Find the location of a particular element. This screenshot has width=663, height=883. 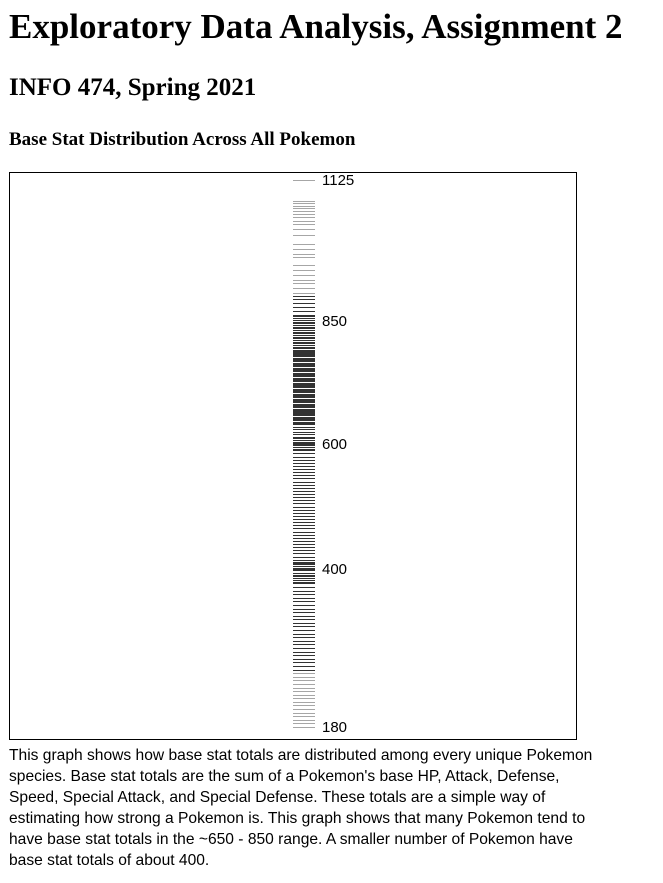

y-tick-label: 850 is located at coordinates (334, 321).